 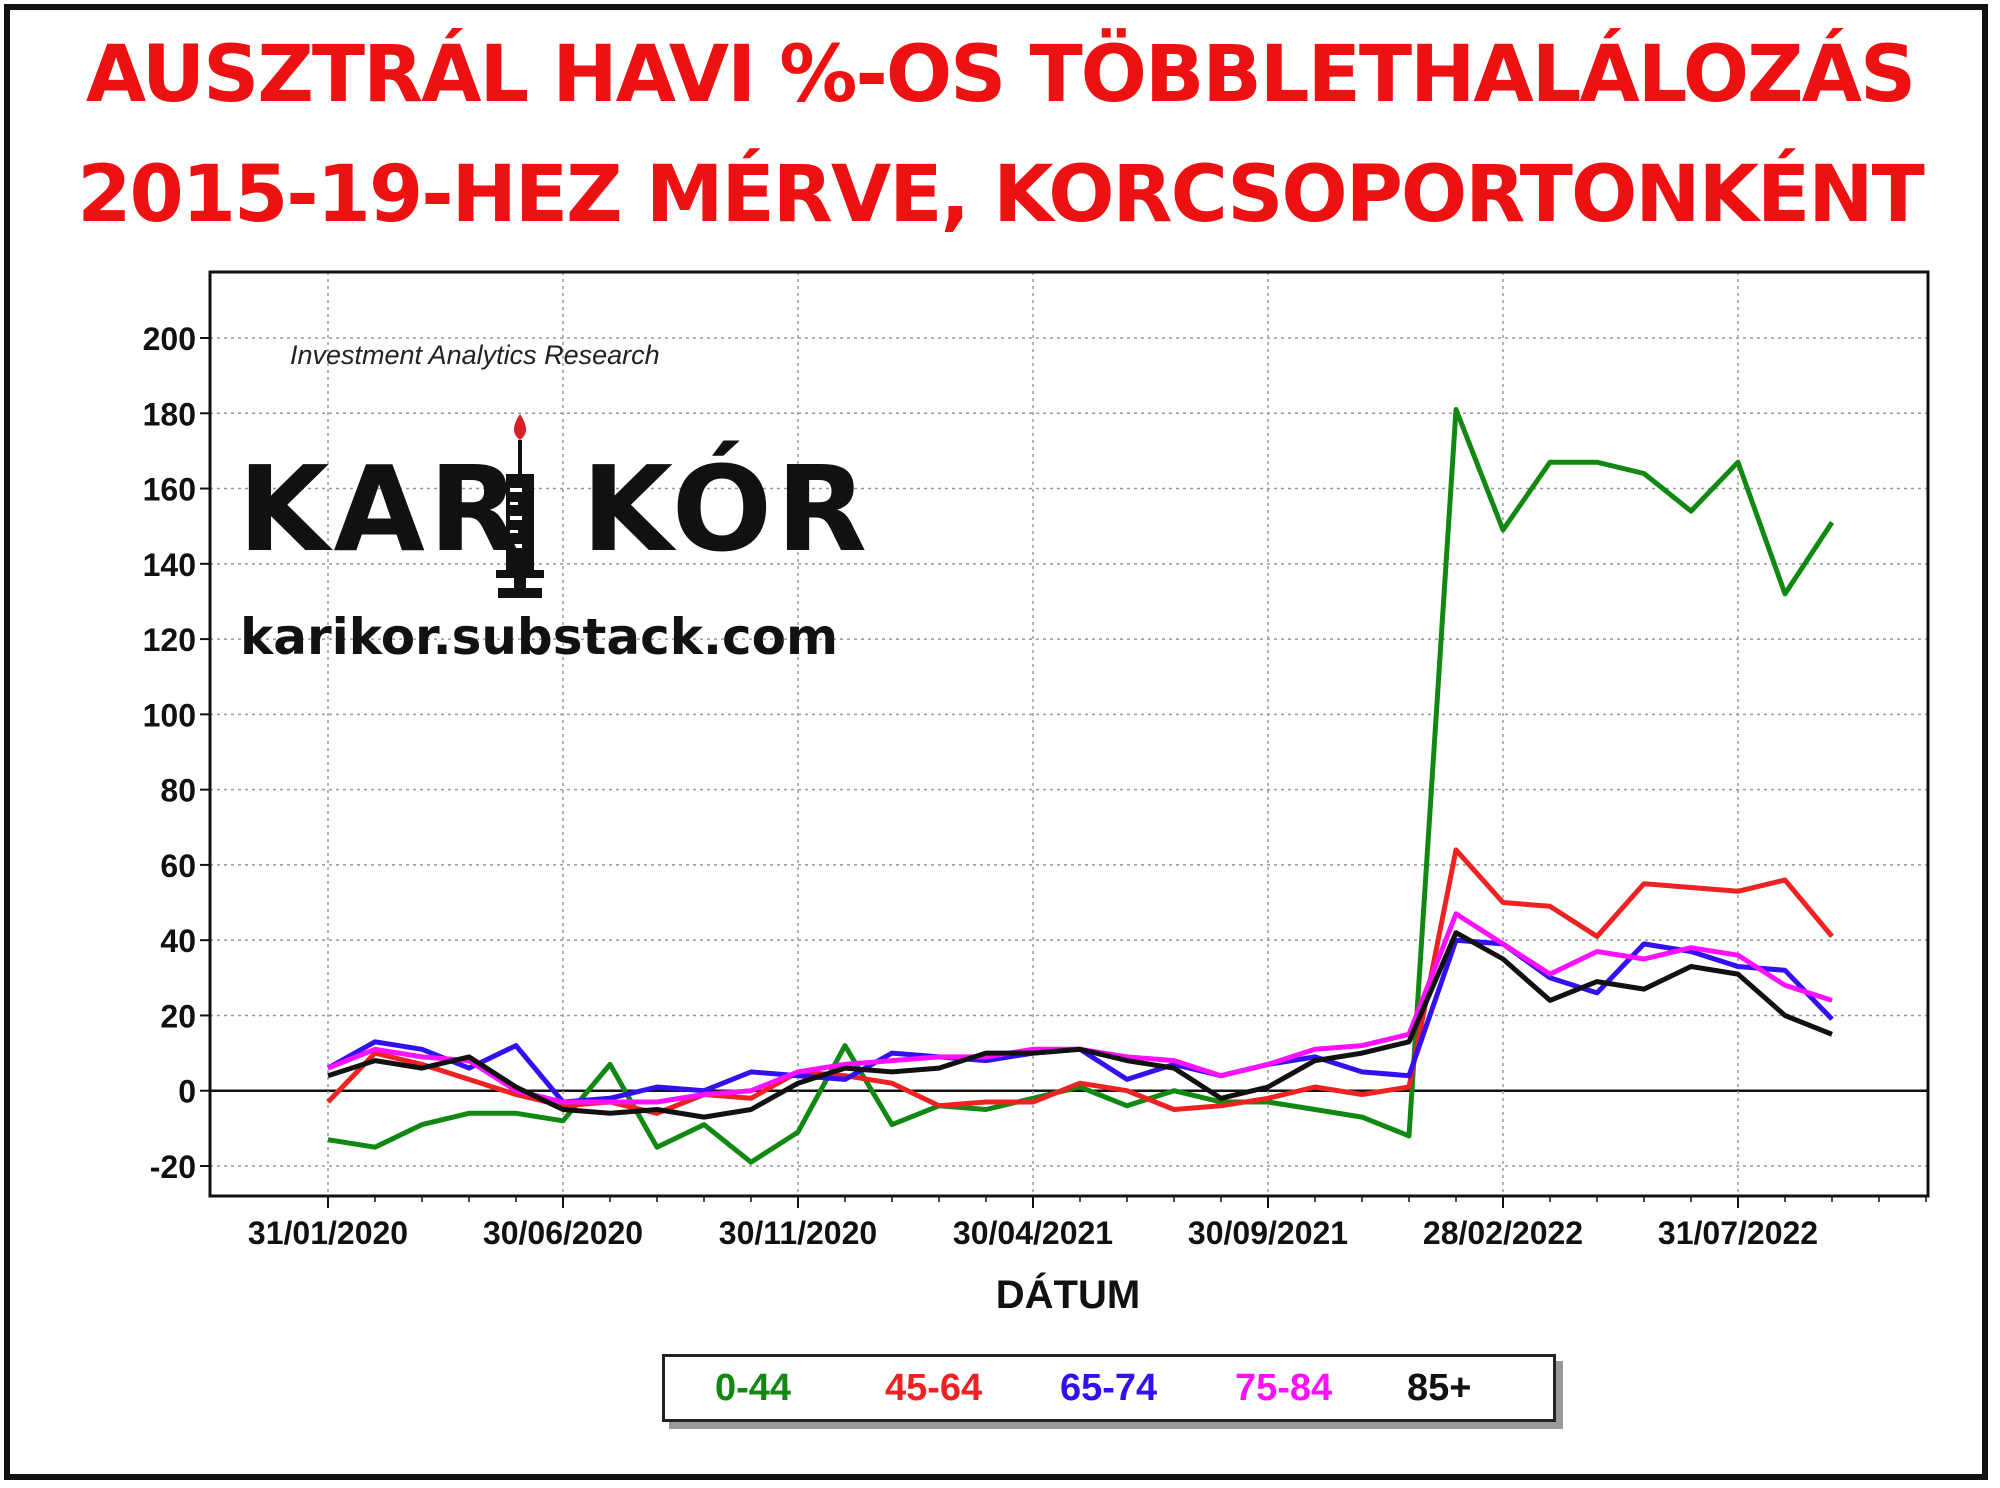 What do you see at coordinates (169, 339) in the screenshot?
I see `y-tick-label: 200` at bounding box center [169, 339].